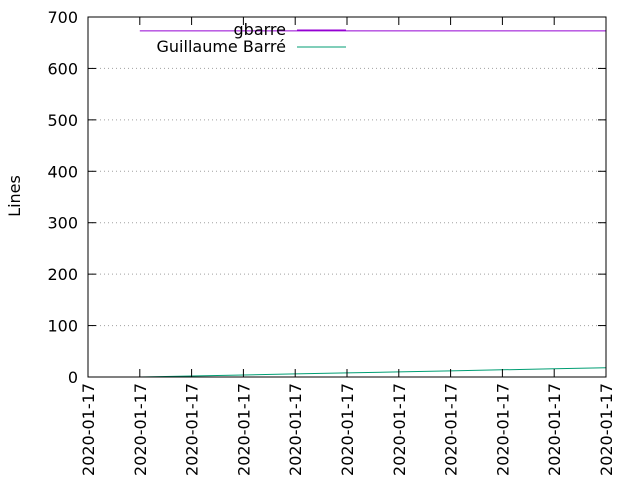 The image size is (640, 480). Describe the element at coordinates (73, 377) in the screenshot. I see `y-tick-label: 0` at that location.